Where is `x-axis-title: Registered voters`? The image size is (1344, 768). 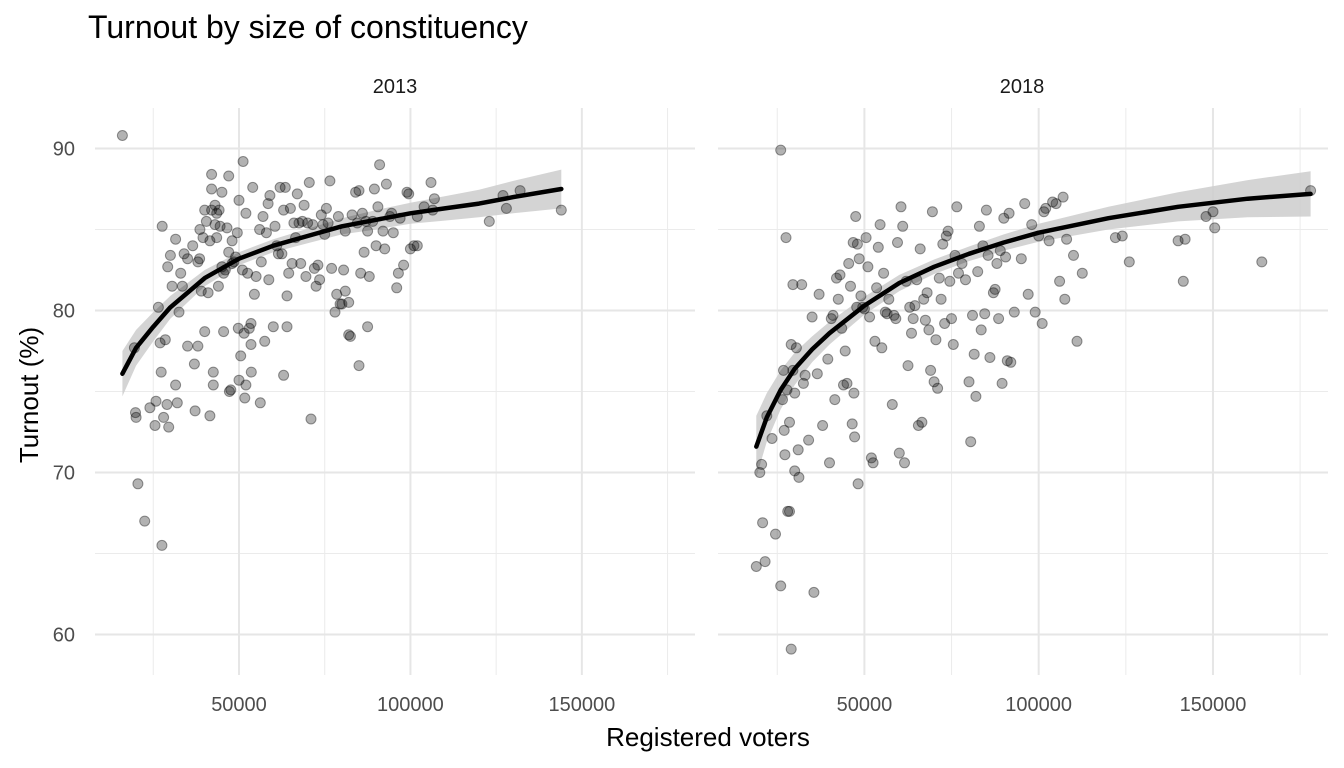 x-axis-title: Registered voters is located at coordinates (708, 737).